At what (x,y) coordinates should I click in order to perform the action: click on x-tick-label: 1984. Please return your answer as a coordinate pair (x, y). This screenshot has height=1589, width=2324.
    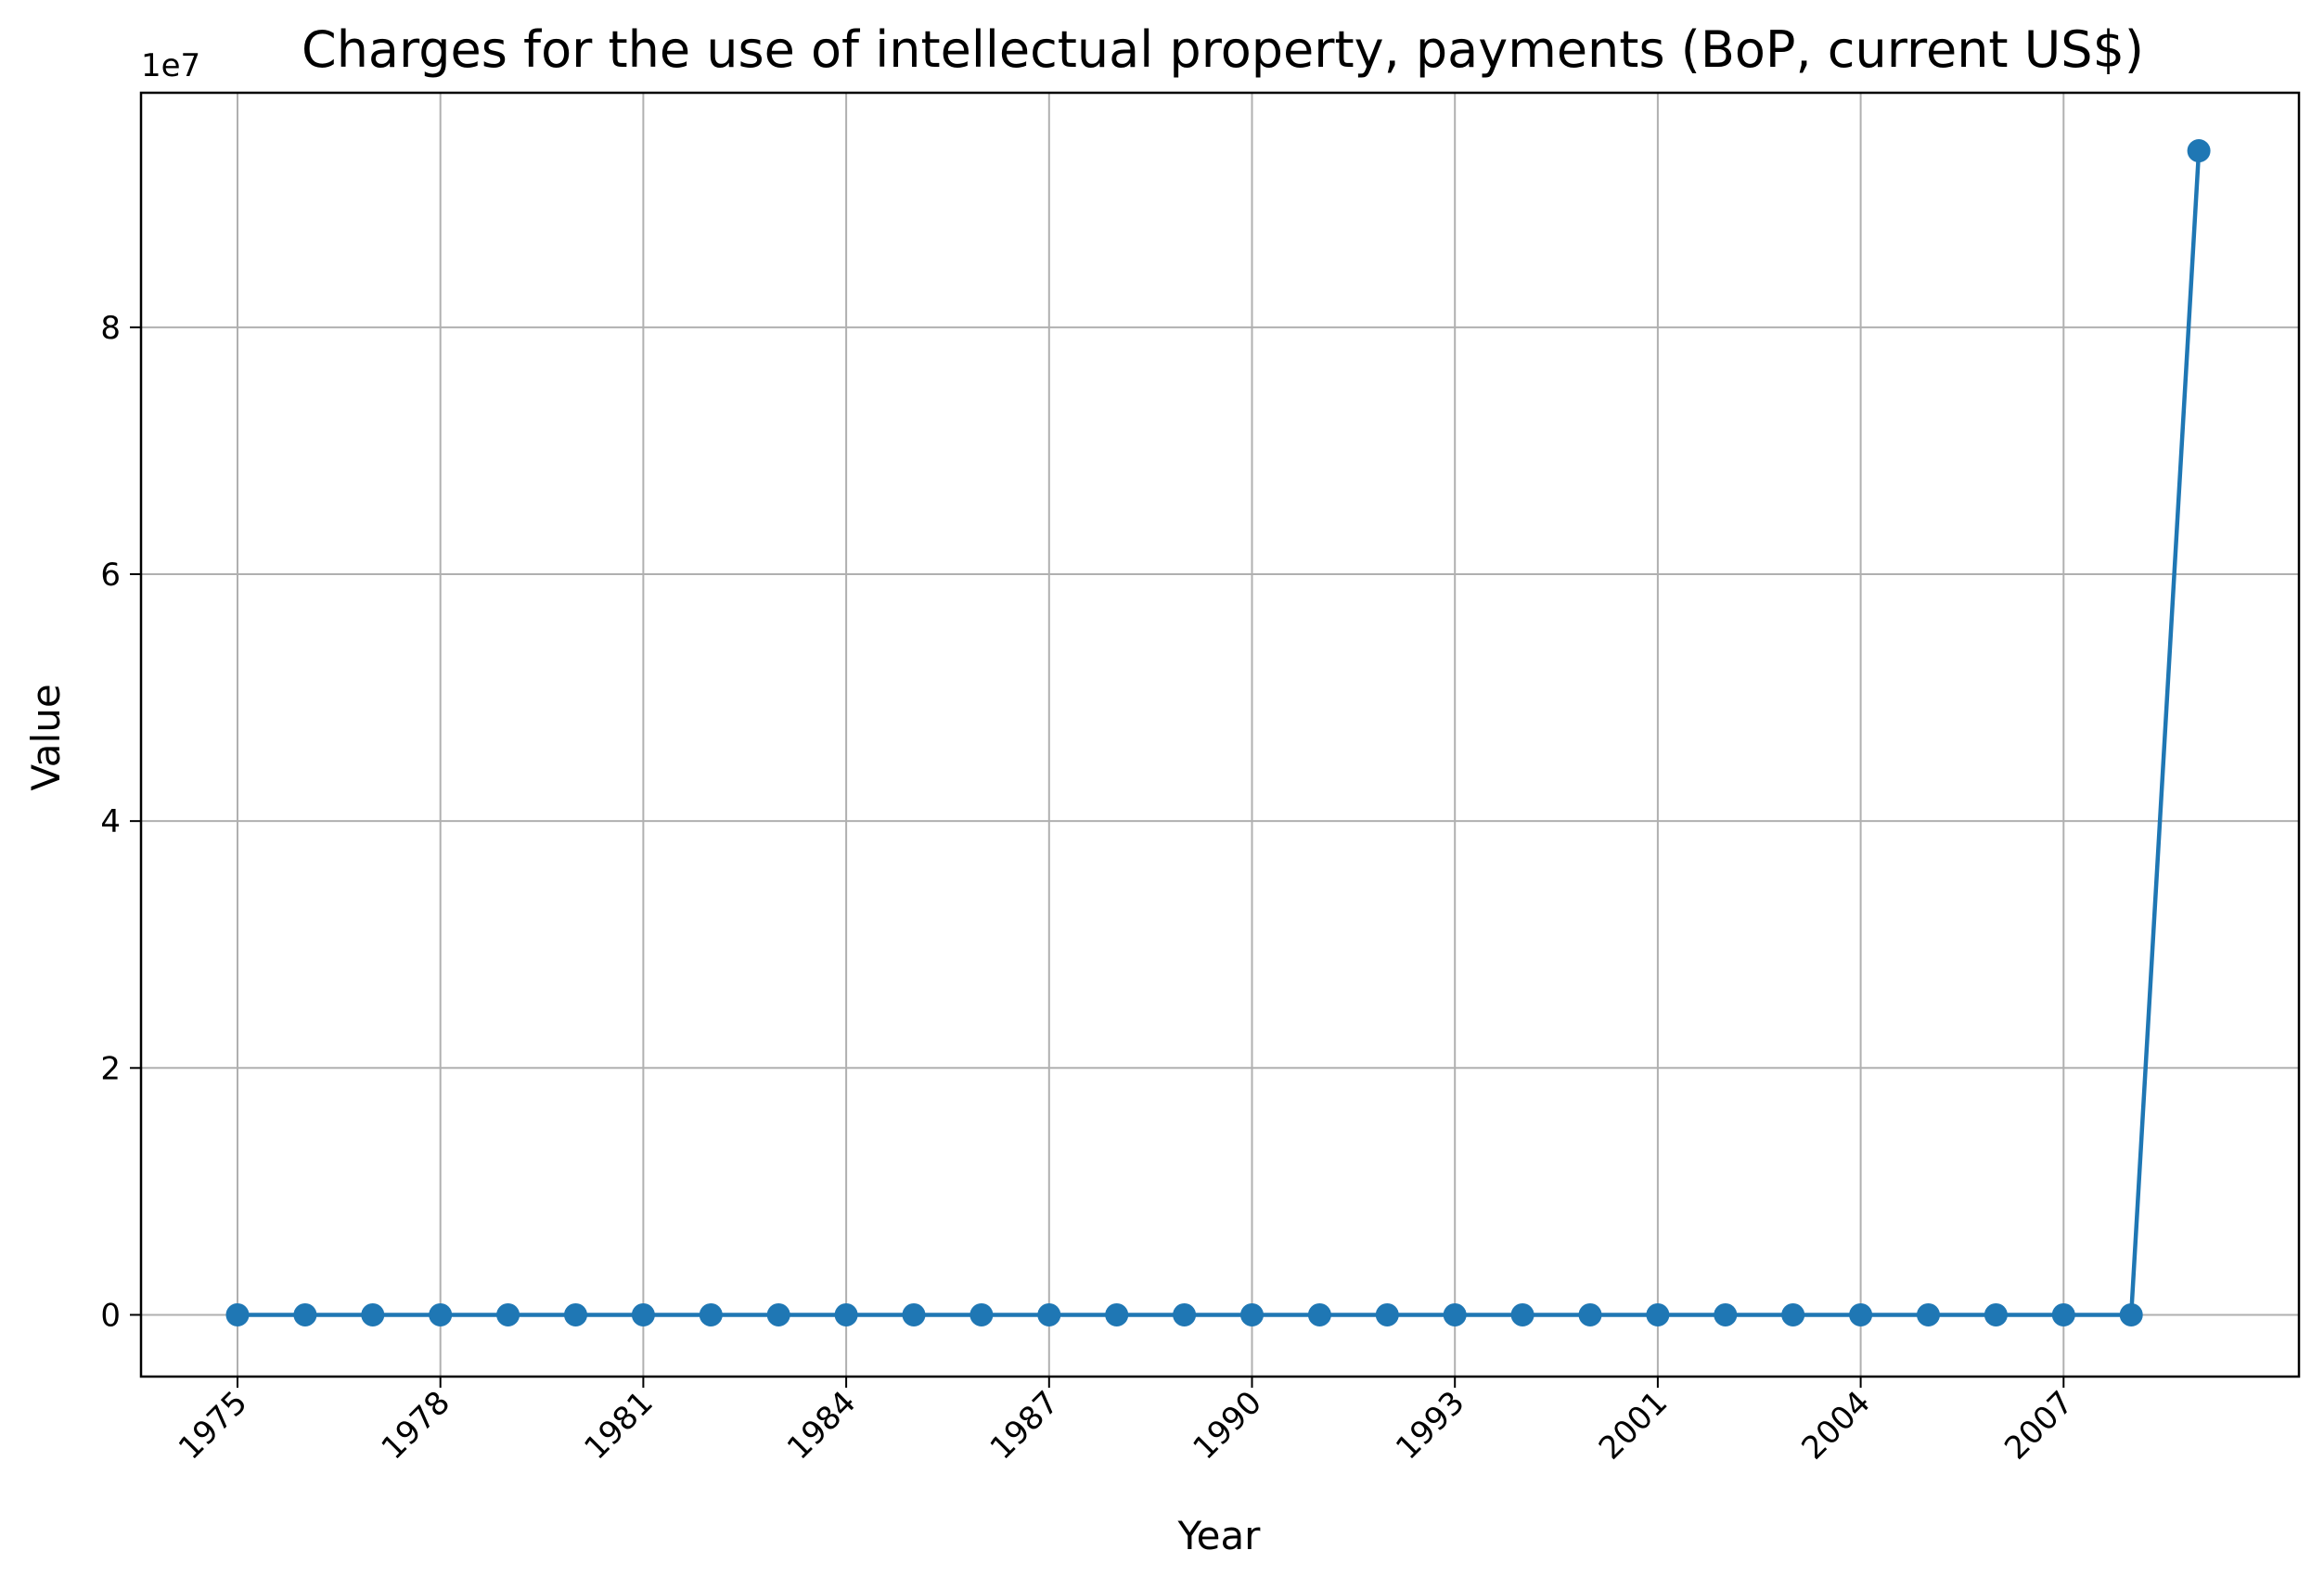
    Looking at the image, I should click on (821, 1425).